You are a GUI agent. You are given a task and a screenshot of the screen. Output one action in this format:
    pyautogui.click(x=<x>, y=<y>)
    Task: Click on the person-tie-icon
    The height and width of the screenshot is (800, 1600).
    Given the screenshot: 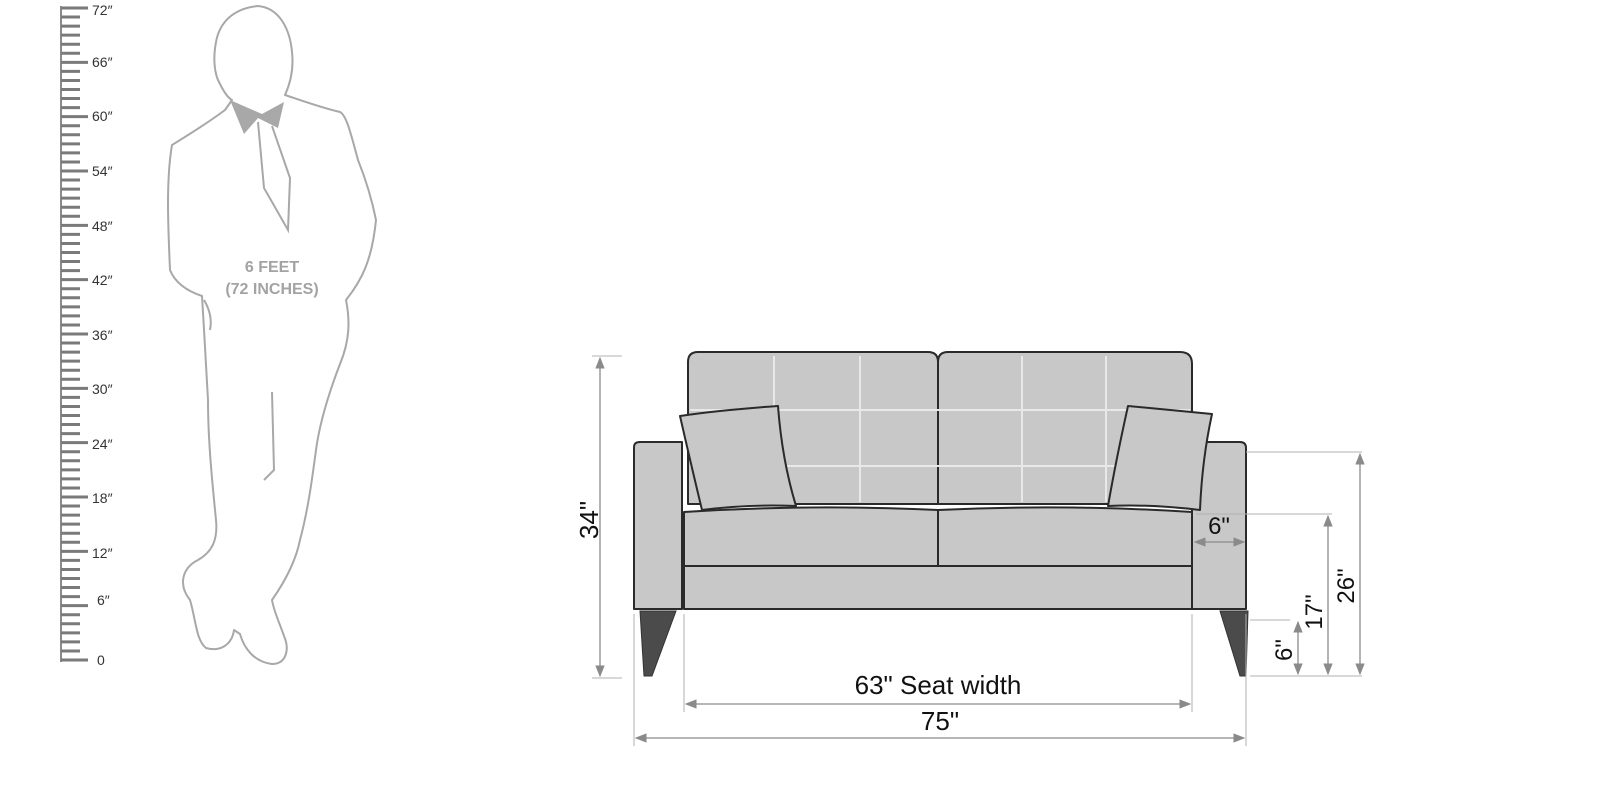 What is the action you would take?
    pyautogui.click(x=274, y=177)
    